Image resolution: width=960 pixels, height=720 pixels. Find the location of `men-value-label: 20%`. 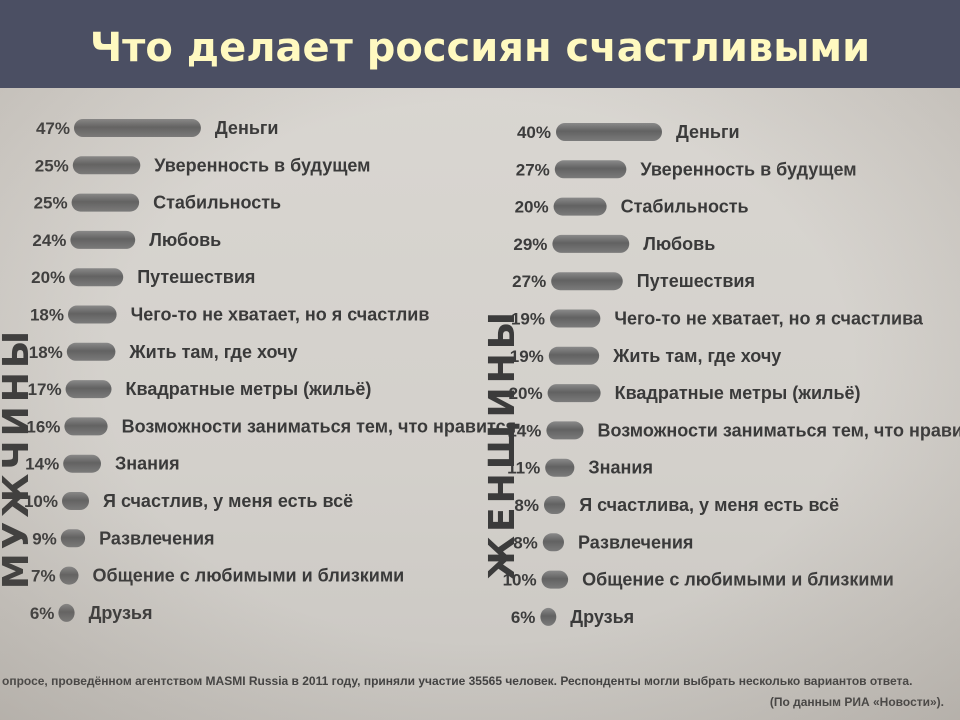

men-value-label: 20% is located at coordinates (48, 277).